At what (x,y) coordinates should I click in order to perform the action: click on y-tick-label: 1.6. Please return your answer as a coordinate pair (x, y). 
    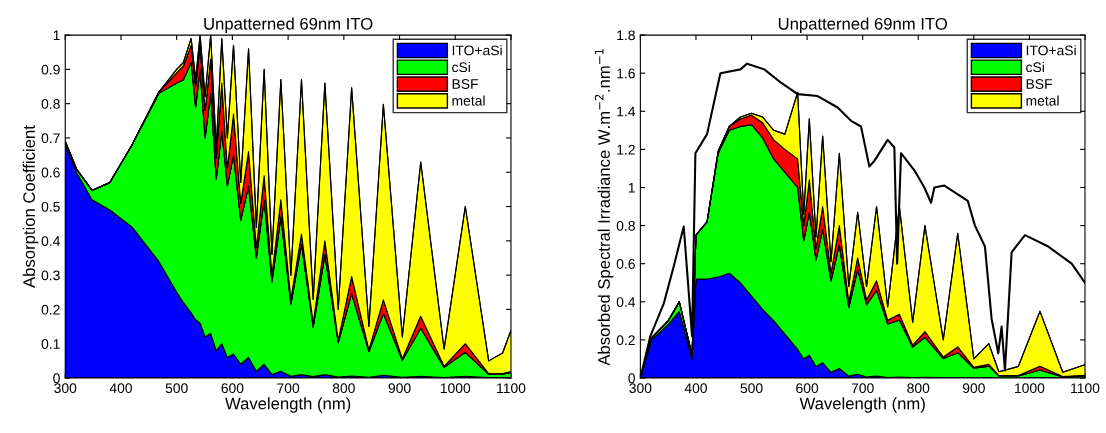
    Looking at the image, I should click on (626, 73).